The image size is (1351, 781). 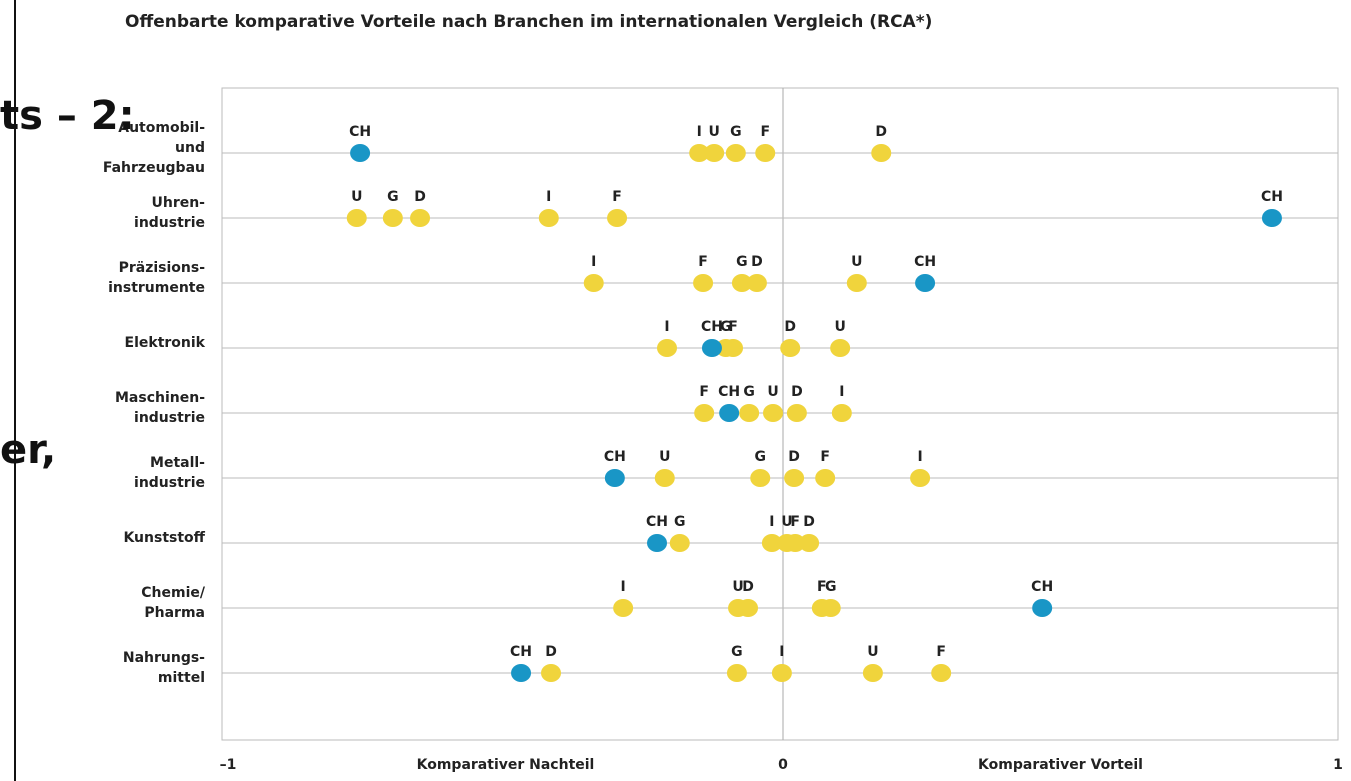 I want to click on category-label: Elektronik, so click(x=165, y=343).